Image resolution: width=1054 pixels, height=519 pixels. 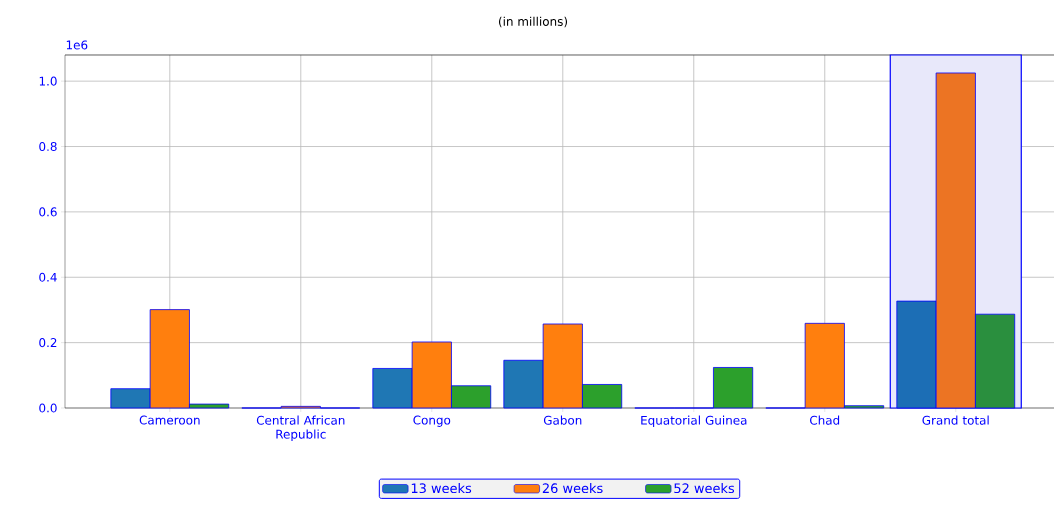 What do you see at coordinates (533, 22) in the screenshot?
I see `chart-subtitle: (in millions)` at bounding box center [533, 22].